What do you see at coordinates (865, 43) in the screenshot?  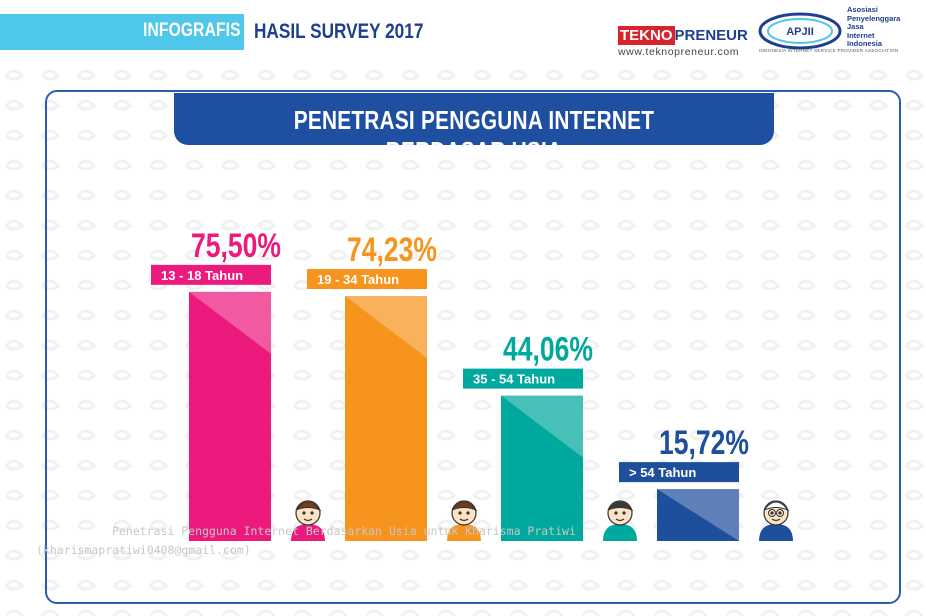 I see `apjii-line: Indonesia` at bounding box center [865, 43].